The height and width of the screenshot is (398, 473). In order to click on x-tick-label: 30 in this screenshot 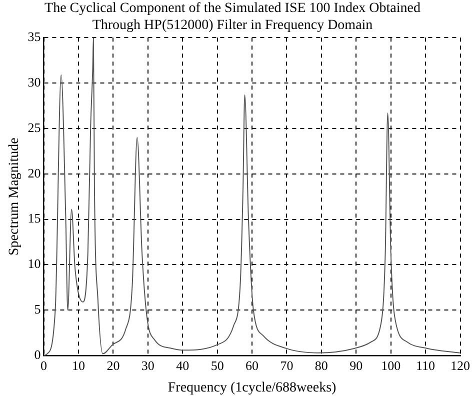, I will do `click(147, 365)`.